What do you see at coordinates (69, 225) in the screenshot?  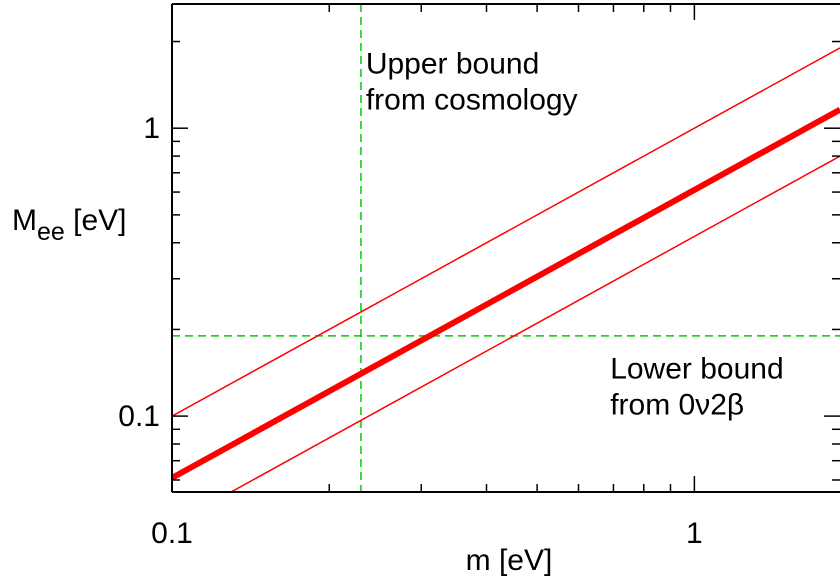 I see `y-axis-label: Mee [eV]` at bounding box center [69, 225].